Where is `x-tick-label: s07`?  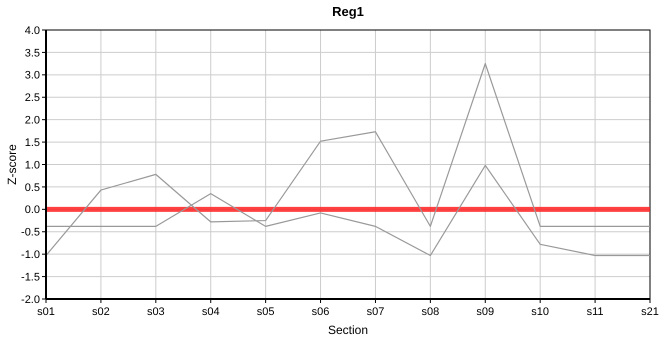 x-tick-label: s07 is located at coordinates (375, 312).